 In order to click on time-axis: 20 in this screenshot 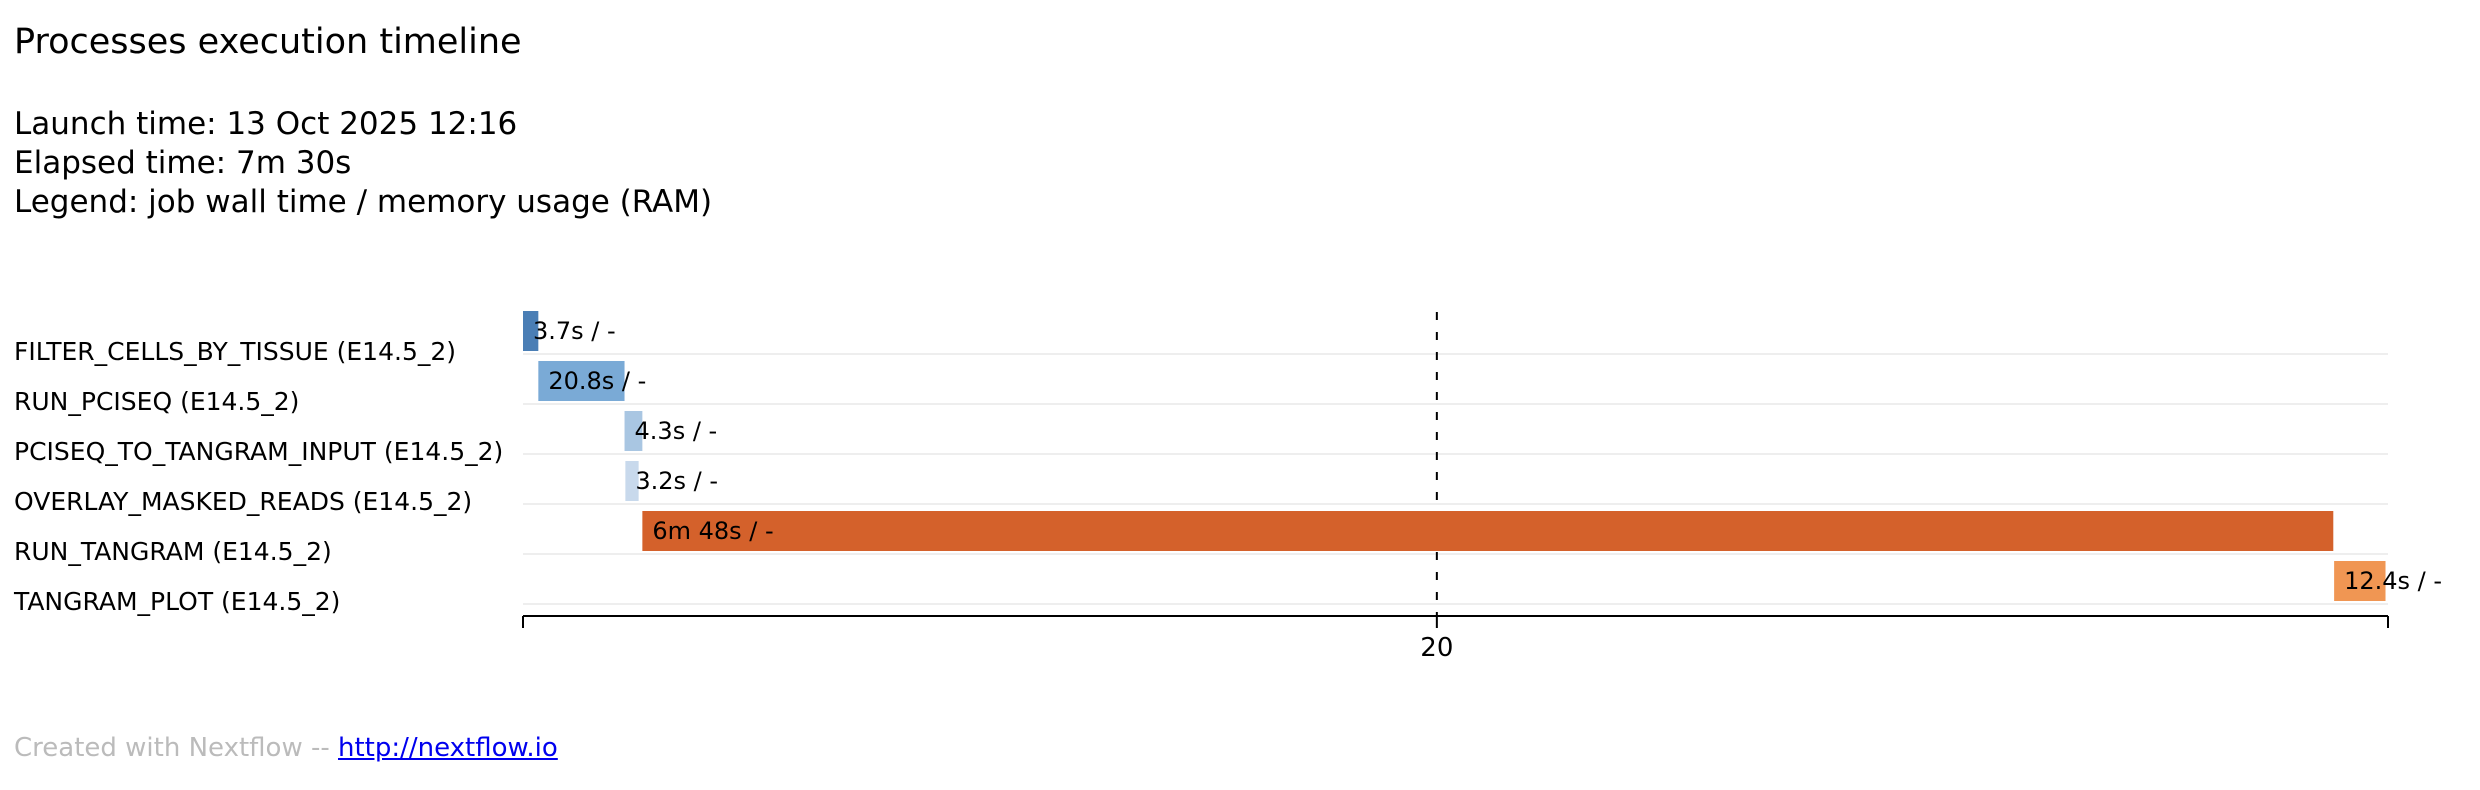, I will do `click(1455, 637)`.